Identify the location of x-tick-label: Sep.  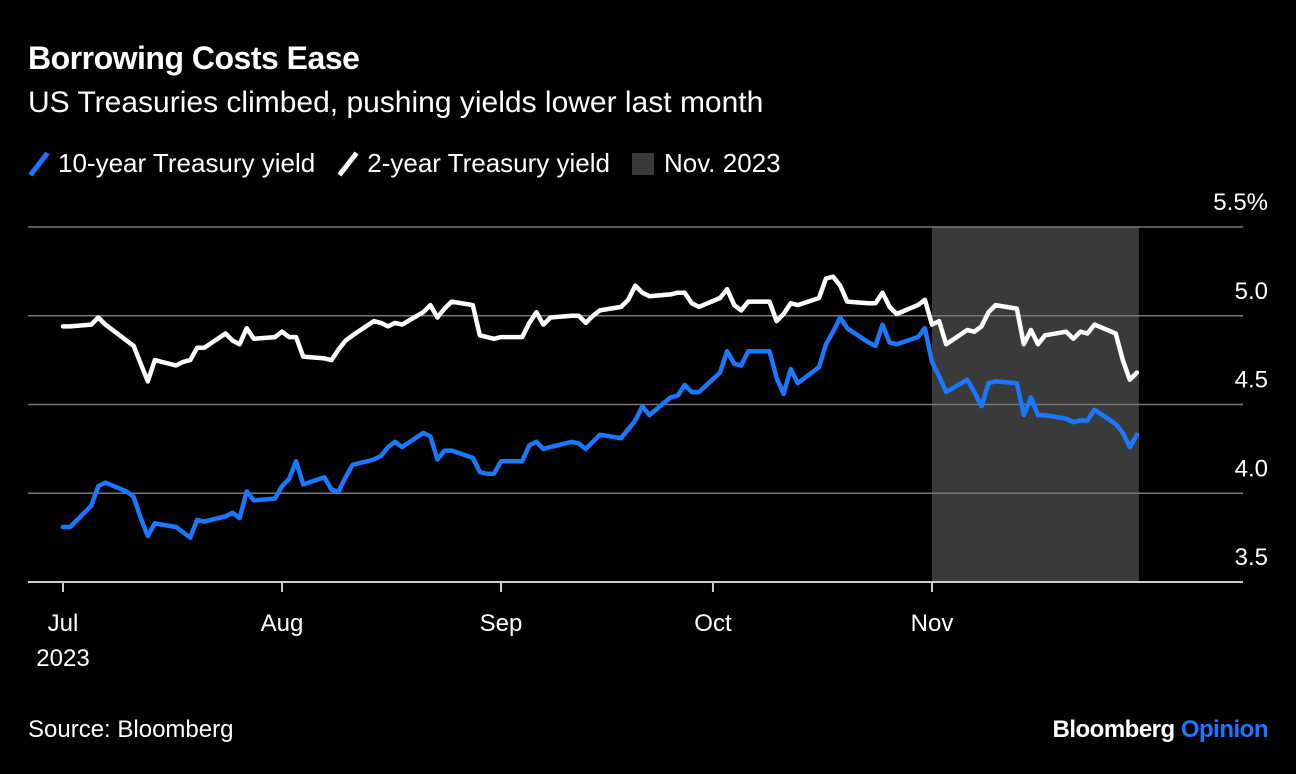
(501, 623).